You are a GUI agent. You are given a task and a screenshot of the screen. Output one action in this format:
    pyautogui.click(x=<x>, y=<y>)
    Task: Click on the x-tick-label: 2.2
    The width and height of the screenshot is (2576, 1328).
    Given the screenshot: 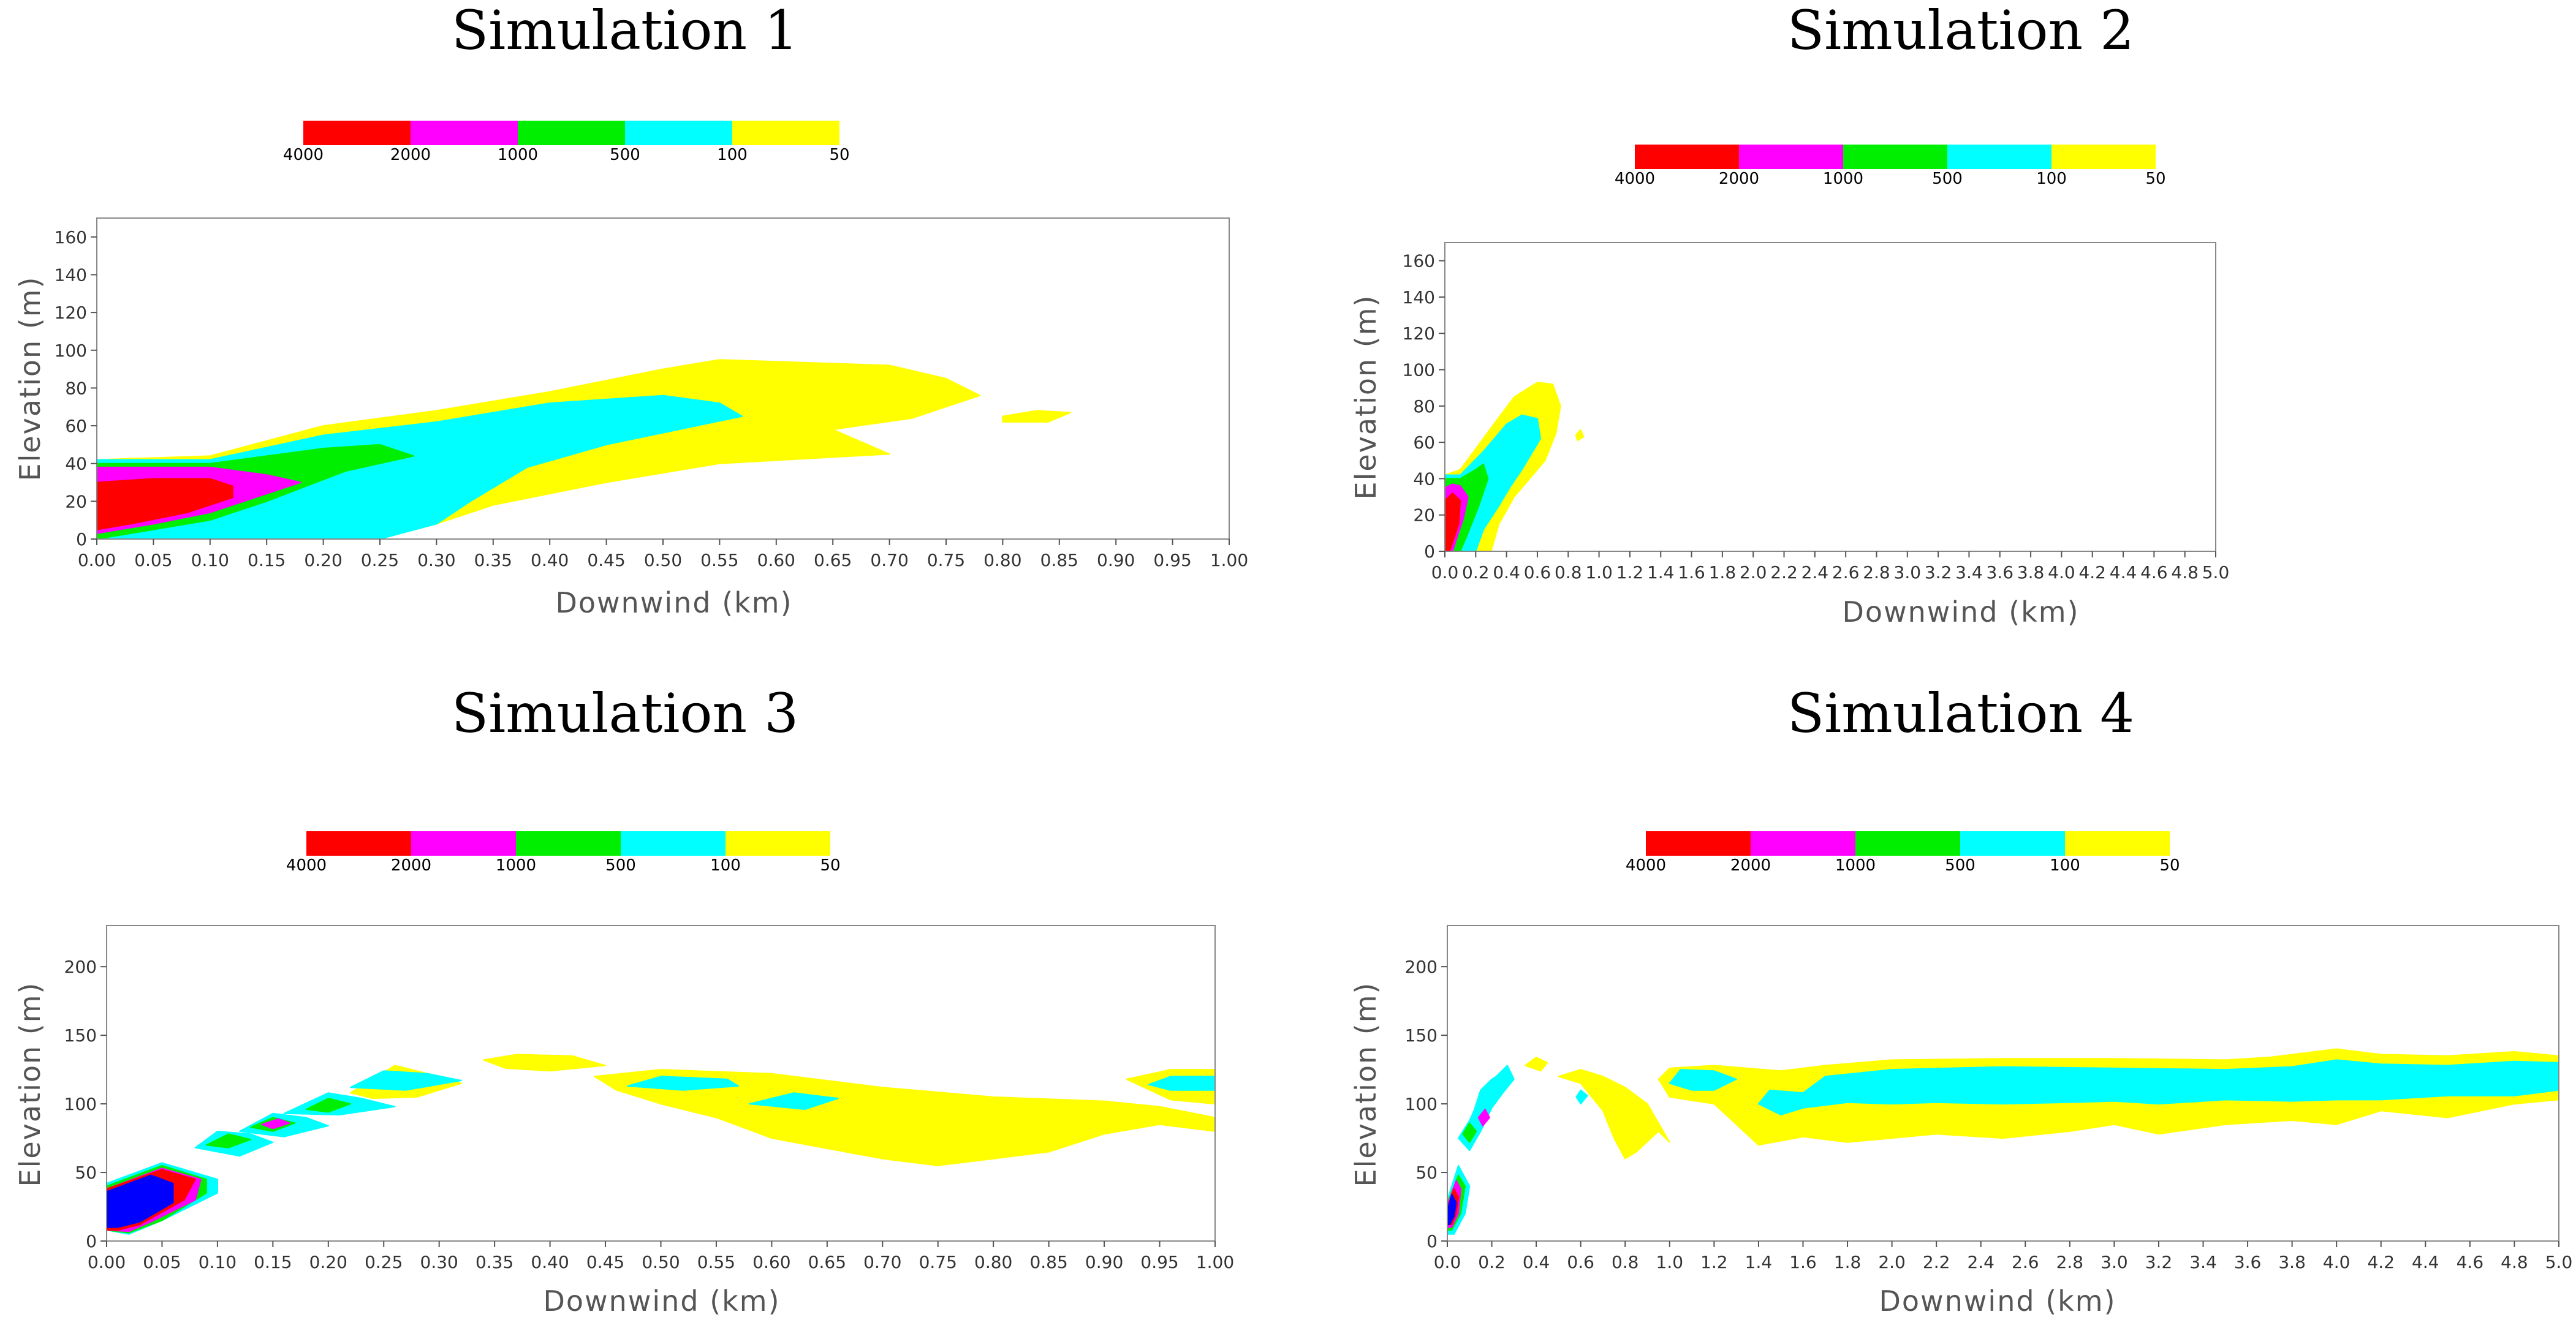 What is the action you would take?
    pyautogui.click(x=1937, y=1262)
    